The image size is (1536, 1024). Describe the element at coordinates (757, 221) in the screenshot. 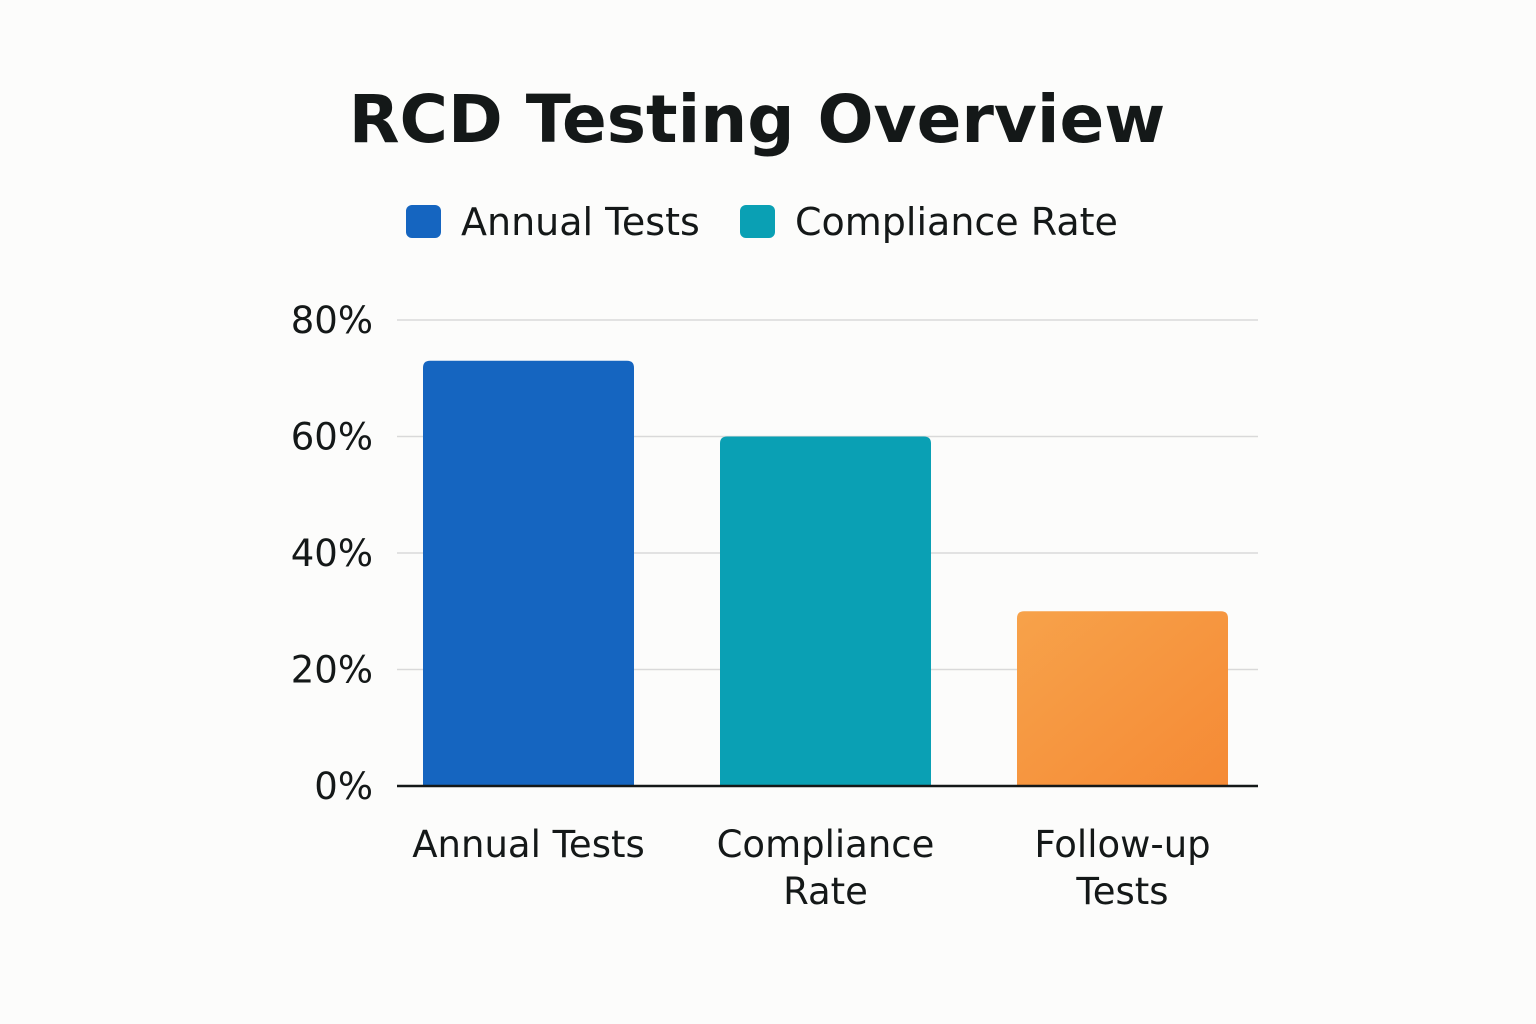

I see `legend-swatch-compliance-rate` at that location.